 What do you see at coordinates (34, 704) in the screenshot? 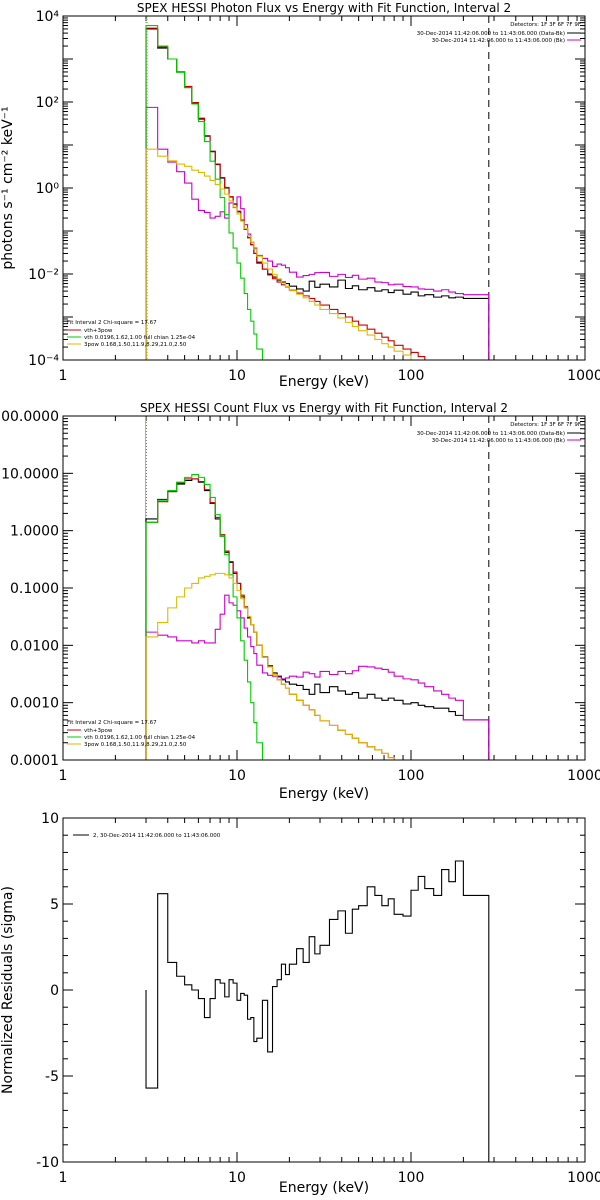
I see `y-tick-label: 0.0010` at bounding box center [34, 704].